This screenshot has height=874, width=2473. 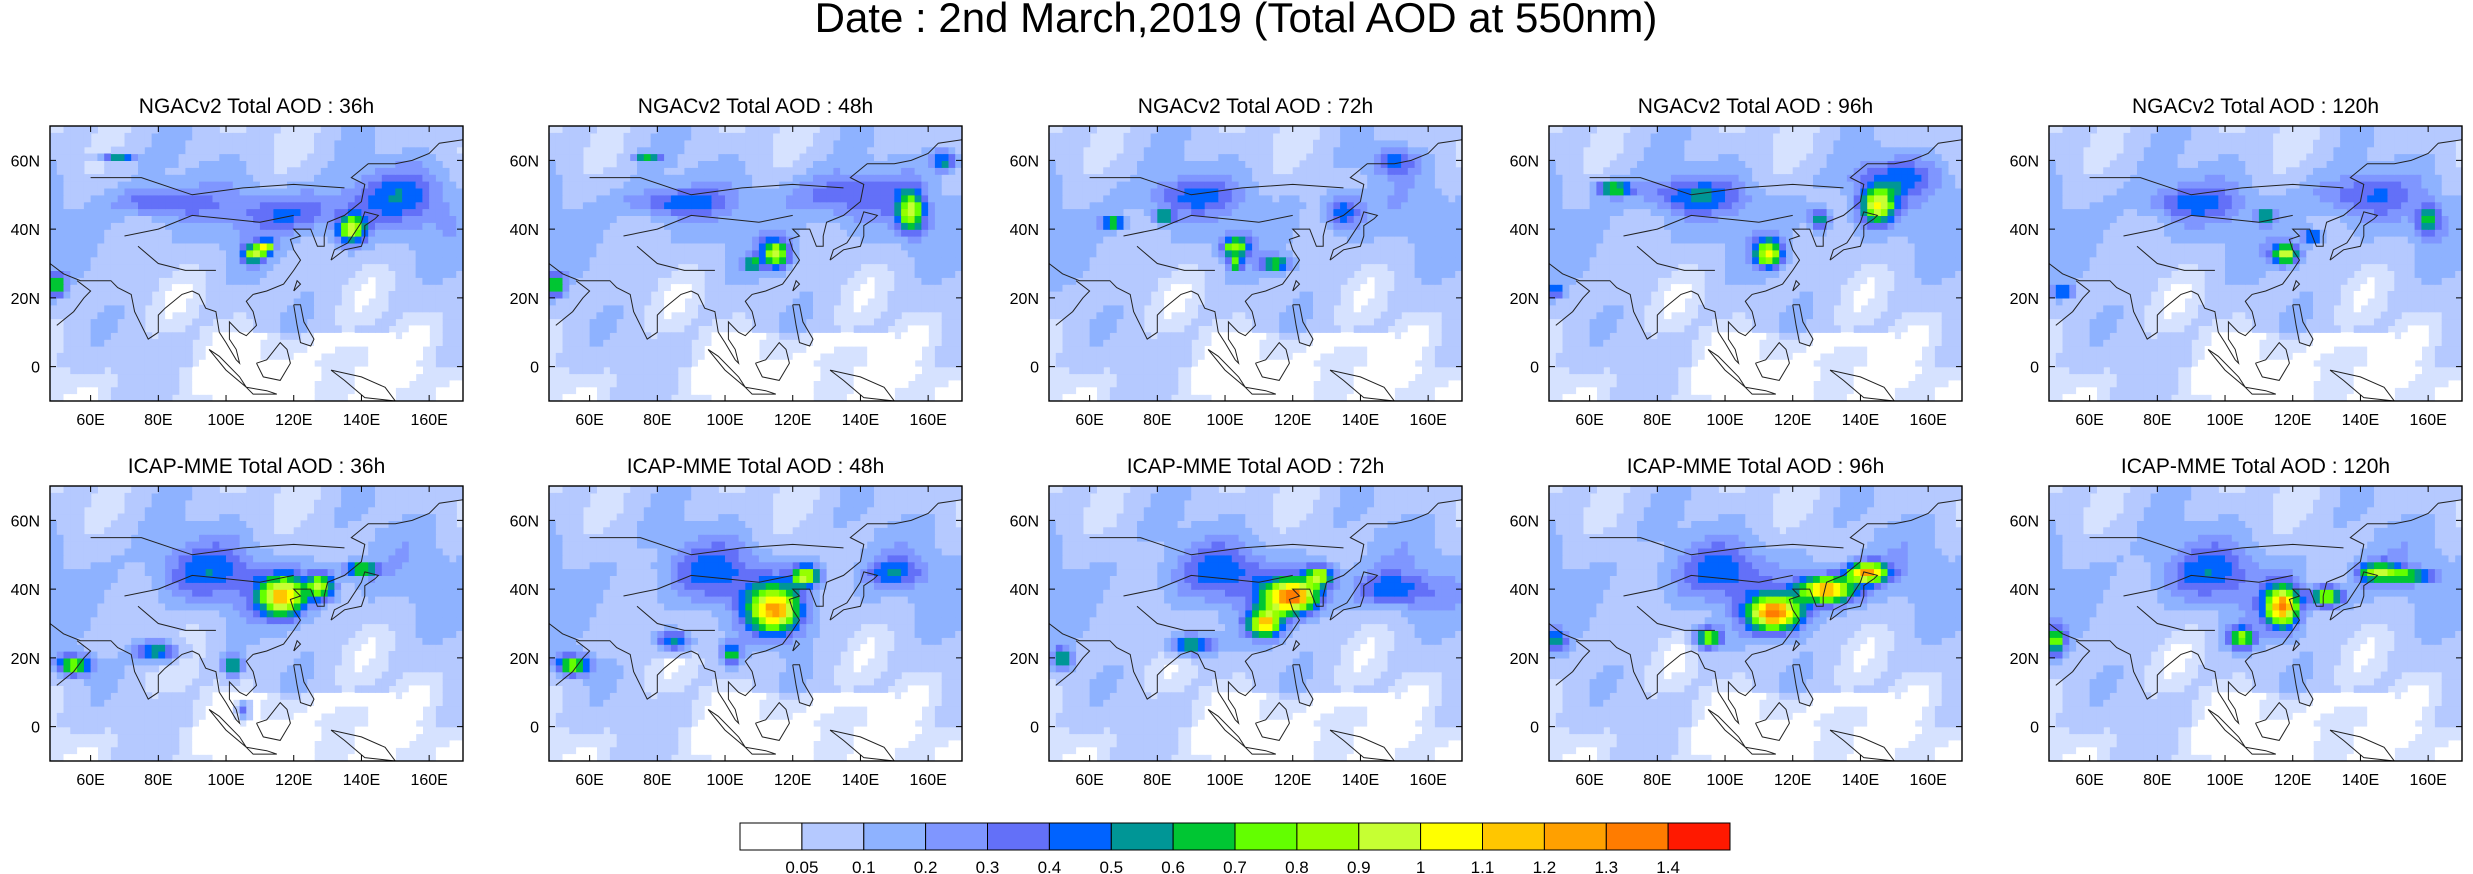 What do you see at coordinates (1359, 866) in the screenshot?
I see `colorbar-label: 0.9` at bounding box center [1359, 866].